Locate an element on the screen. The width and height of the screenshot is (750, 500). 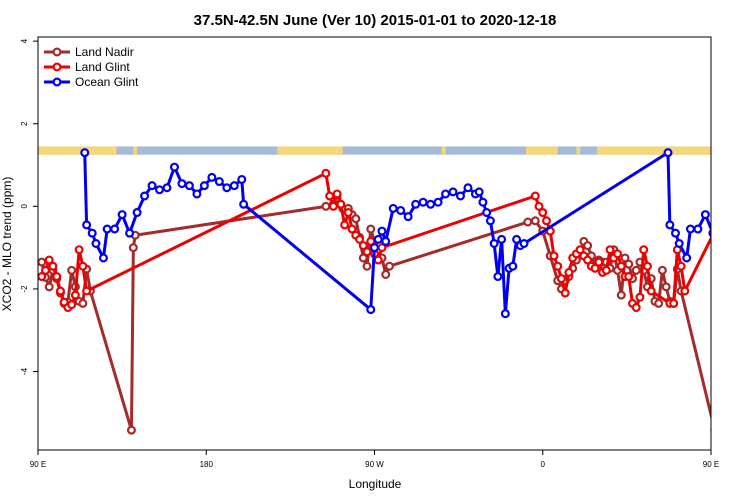
legend-item-land-nadir: Land Nadir is located at coordinates (89, 52).